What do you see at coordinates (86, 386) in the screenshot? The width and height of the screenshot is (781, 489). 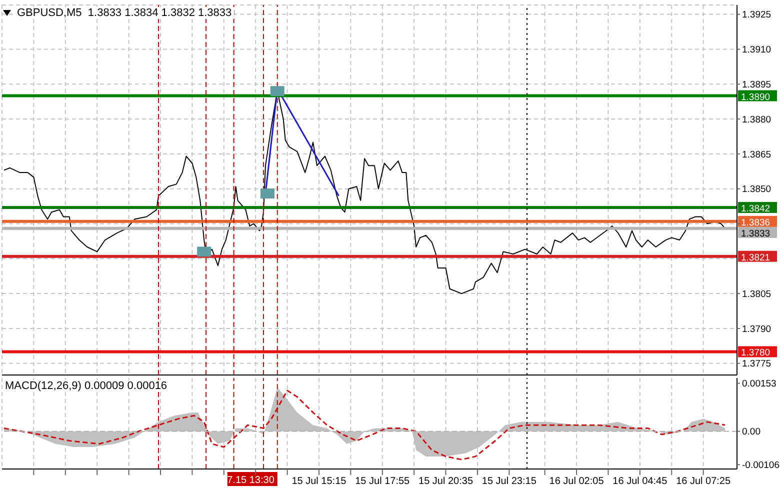 I see `chart-title: MACD(12,26,9) 0.00009 0.00016` at bounding box center [86, 386].